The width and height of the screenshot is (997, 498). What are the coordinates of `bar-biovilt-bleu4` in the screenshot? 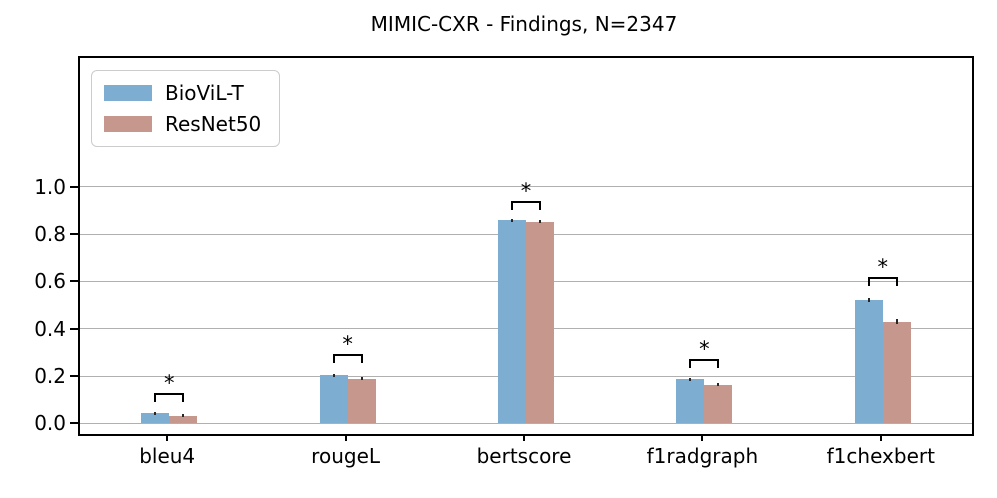 It's located at (155, 418).